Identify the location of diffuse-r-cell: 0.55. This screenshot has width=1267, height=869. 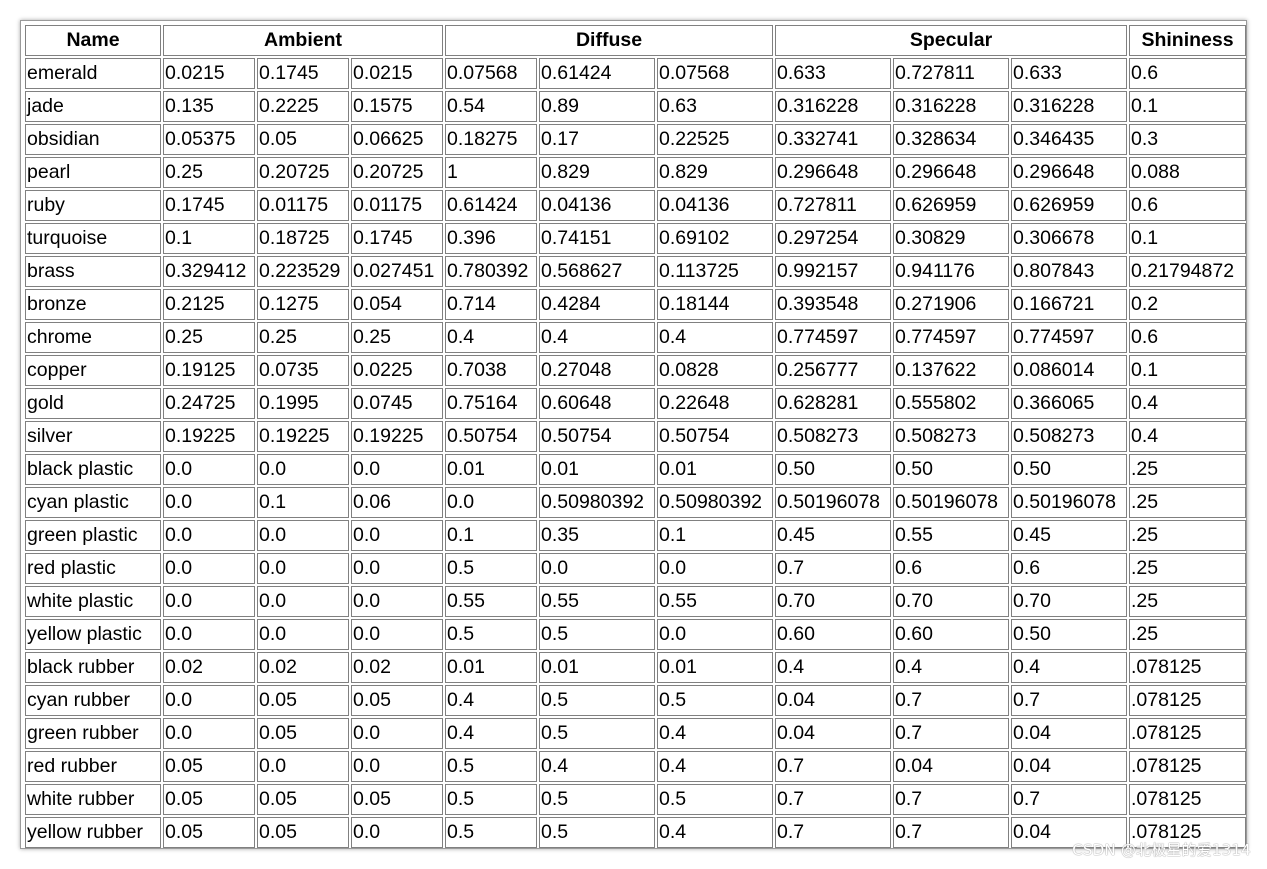
(491, 601).